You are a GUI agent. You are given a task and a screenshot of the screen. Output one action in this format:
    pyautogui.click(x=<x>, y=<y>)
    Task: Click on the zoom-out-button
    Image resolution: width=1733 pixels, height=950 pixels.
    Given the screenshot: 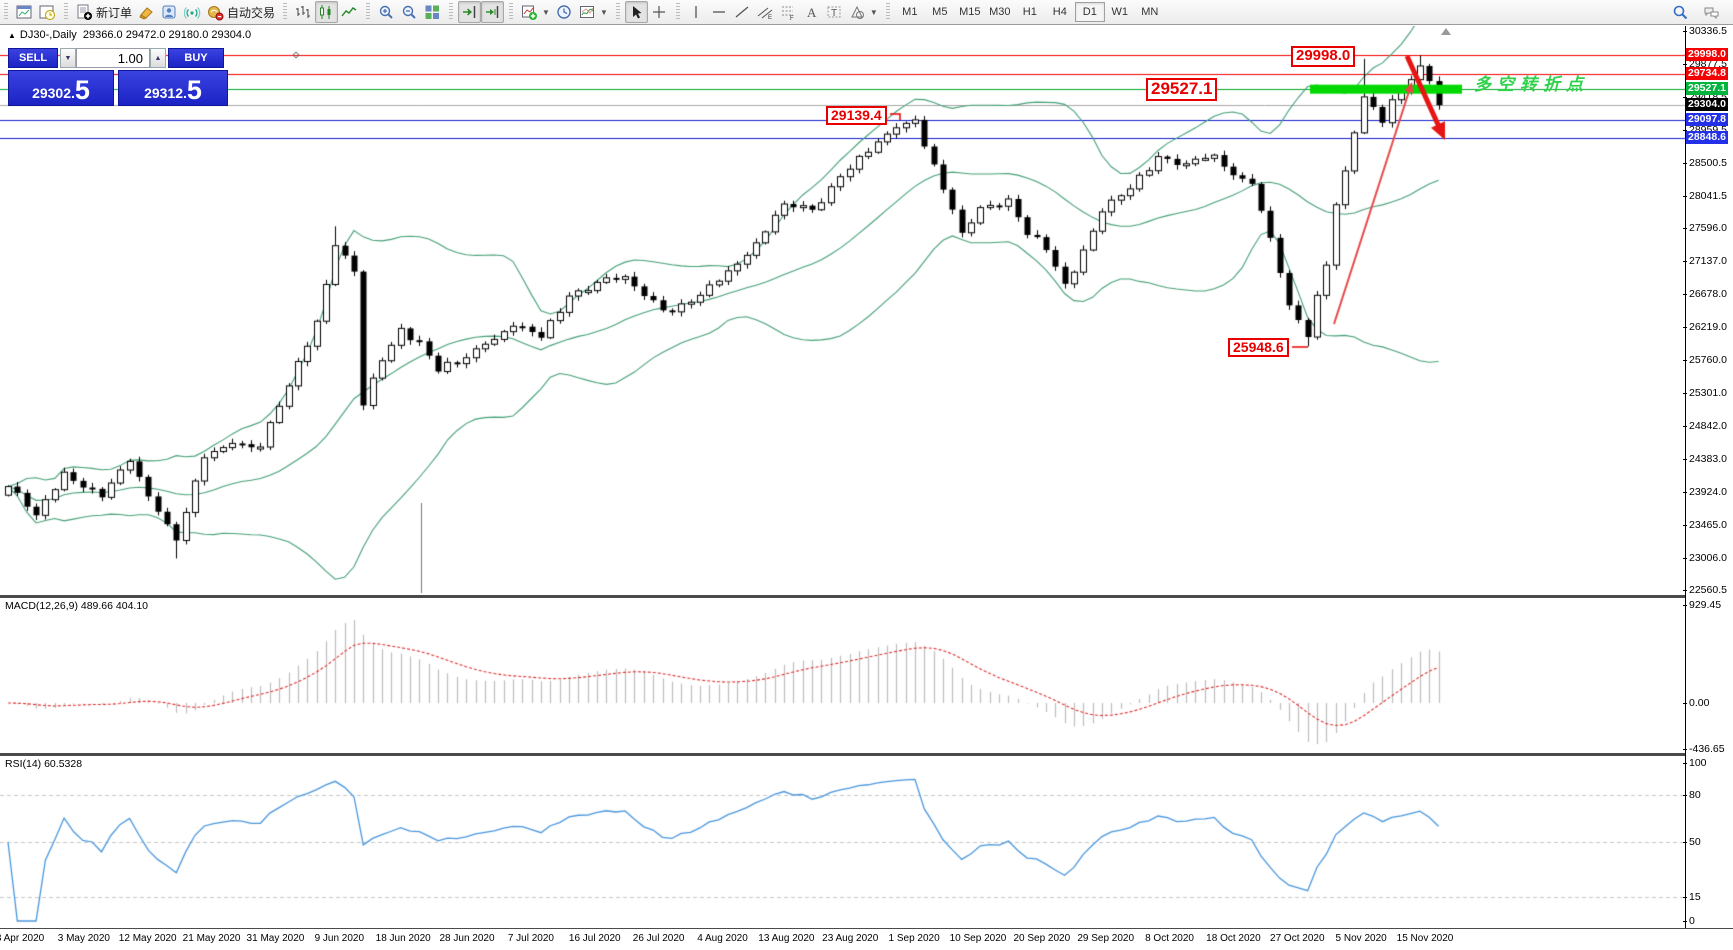 What is the action you would take?
    pyautogui.click(x=409, y=12)
    